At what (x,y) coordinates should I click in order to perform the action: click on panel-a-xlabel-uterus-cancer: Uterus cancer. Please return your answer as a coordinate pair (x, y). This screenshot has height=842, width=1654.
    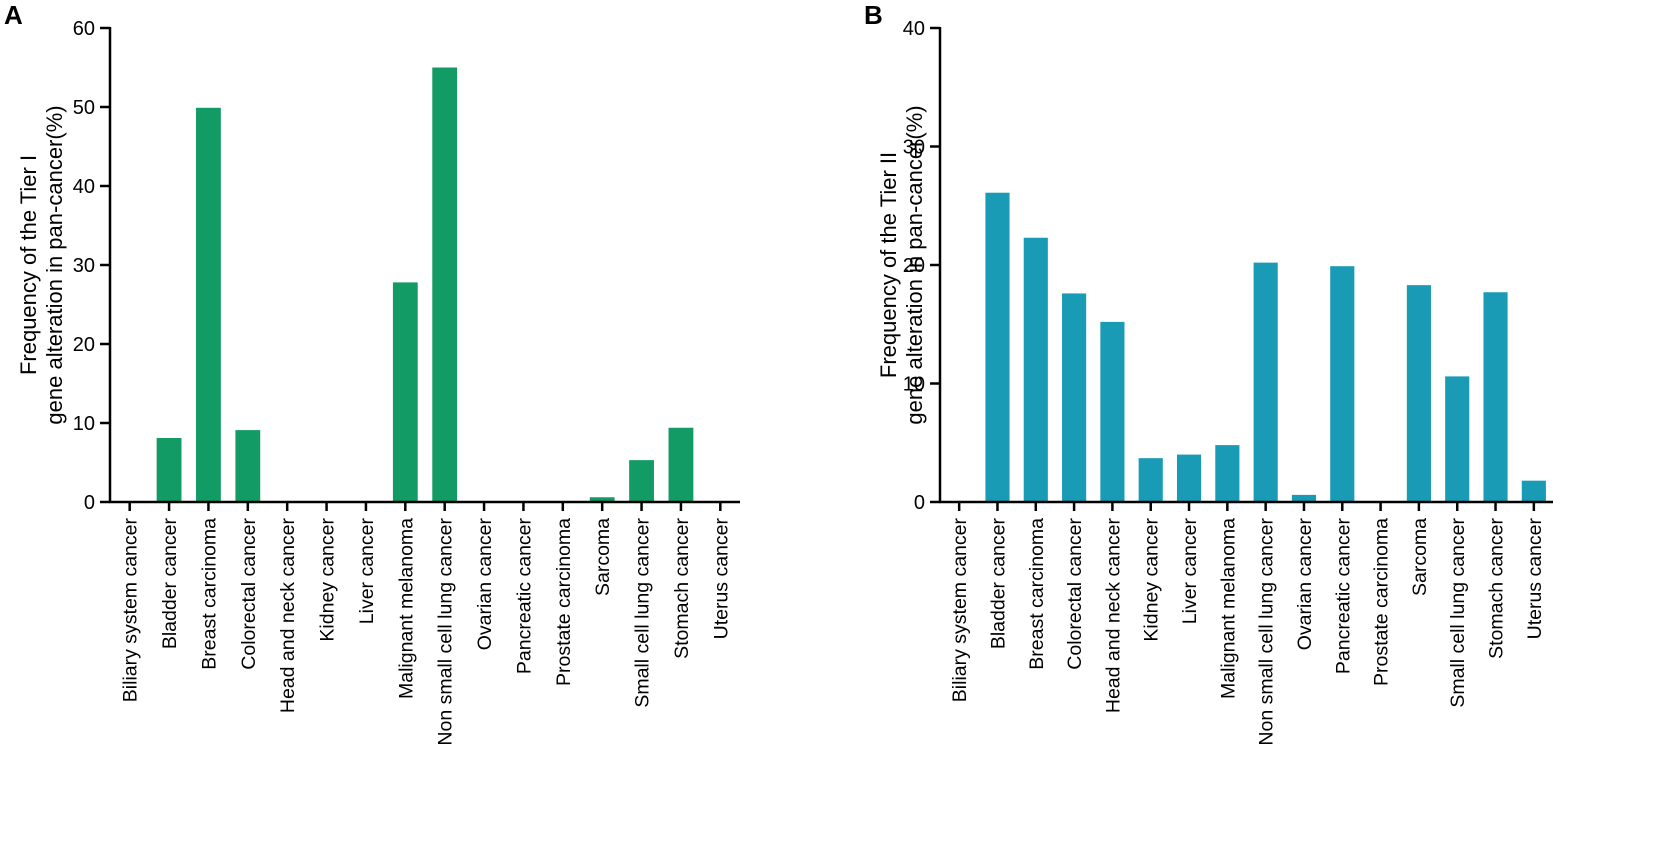
    Looking at the image, I should click on (721, 579).